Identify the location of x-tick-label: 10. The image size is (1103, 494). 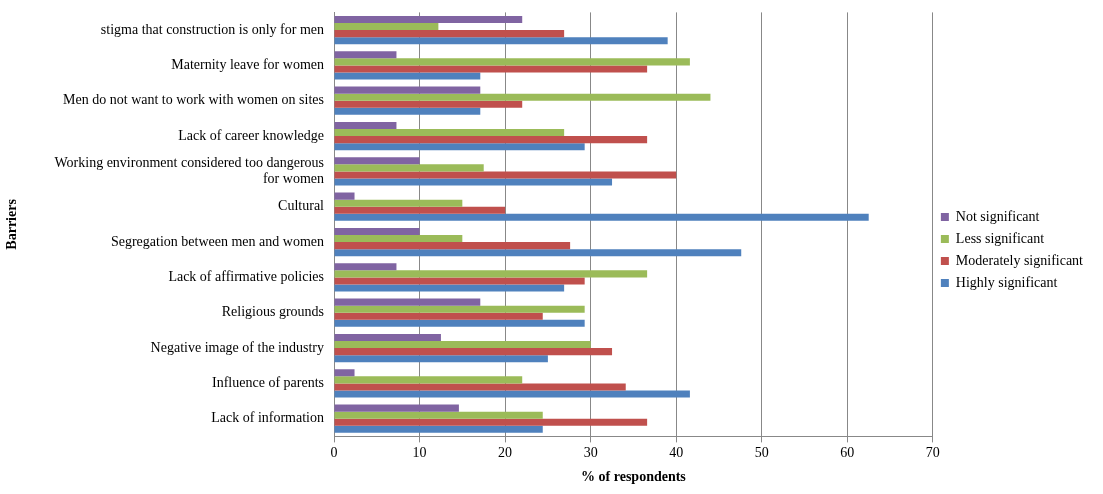
(419, 453).